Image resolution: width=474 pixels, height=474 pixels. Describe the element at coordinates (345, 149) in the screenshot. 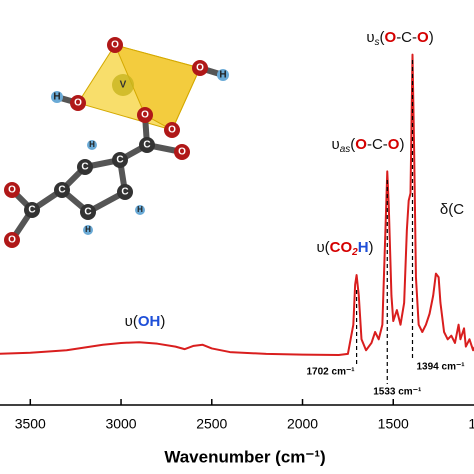

I see `annotation-part: as` at that location.